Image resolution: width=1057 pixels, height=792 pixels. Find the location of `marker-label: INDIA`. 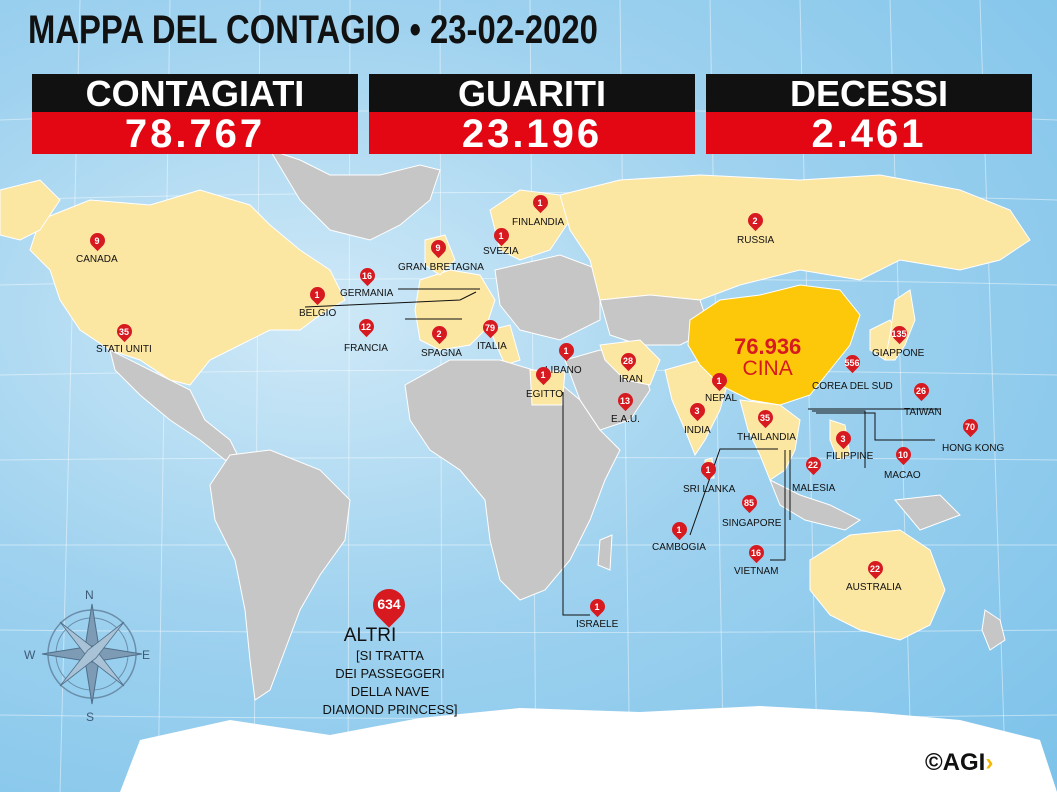

marker-label: INDIA is located at coordinates (697, 430).